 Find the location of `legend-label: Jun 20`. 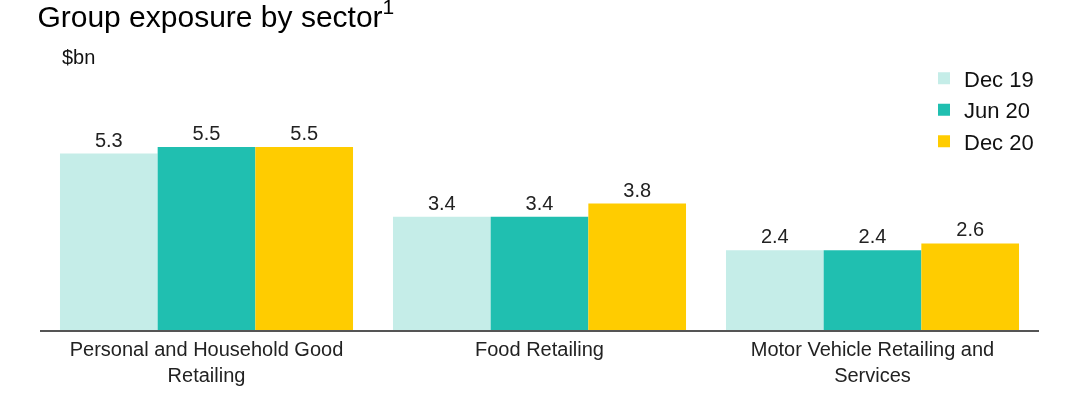

legend-label: Jun 20 is located at coordinates (997, 111).